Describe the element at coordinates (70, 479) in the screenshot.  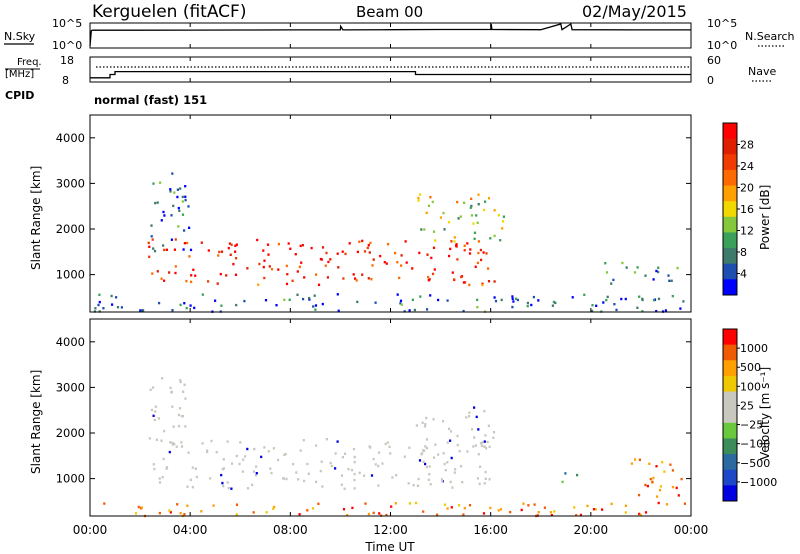
I see `range-tick-label: 1000` at that location.